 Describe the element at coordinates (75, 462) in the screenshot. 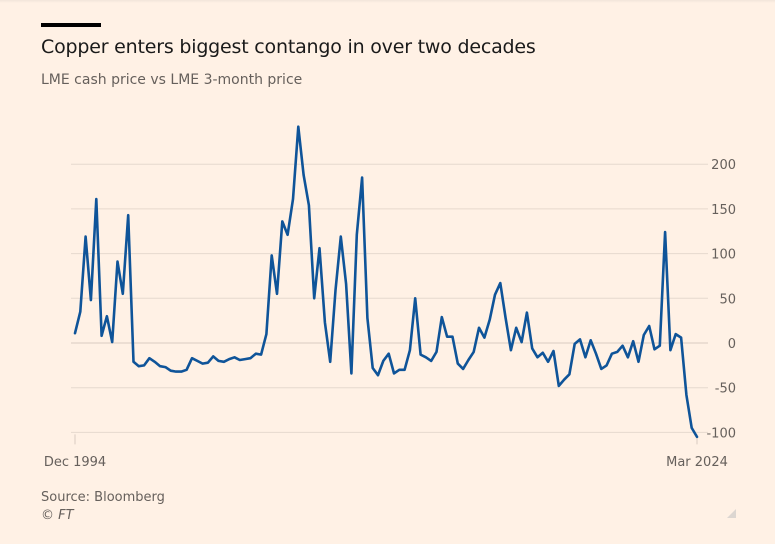

I see `x-tick-label: Dec 1994` at that location.